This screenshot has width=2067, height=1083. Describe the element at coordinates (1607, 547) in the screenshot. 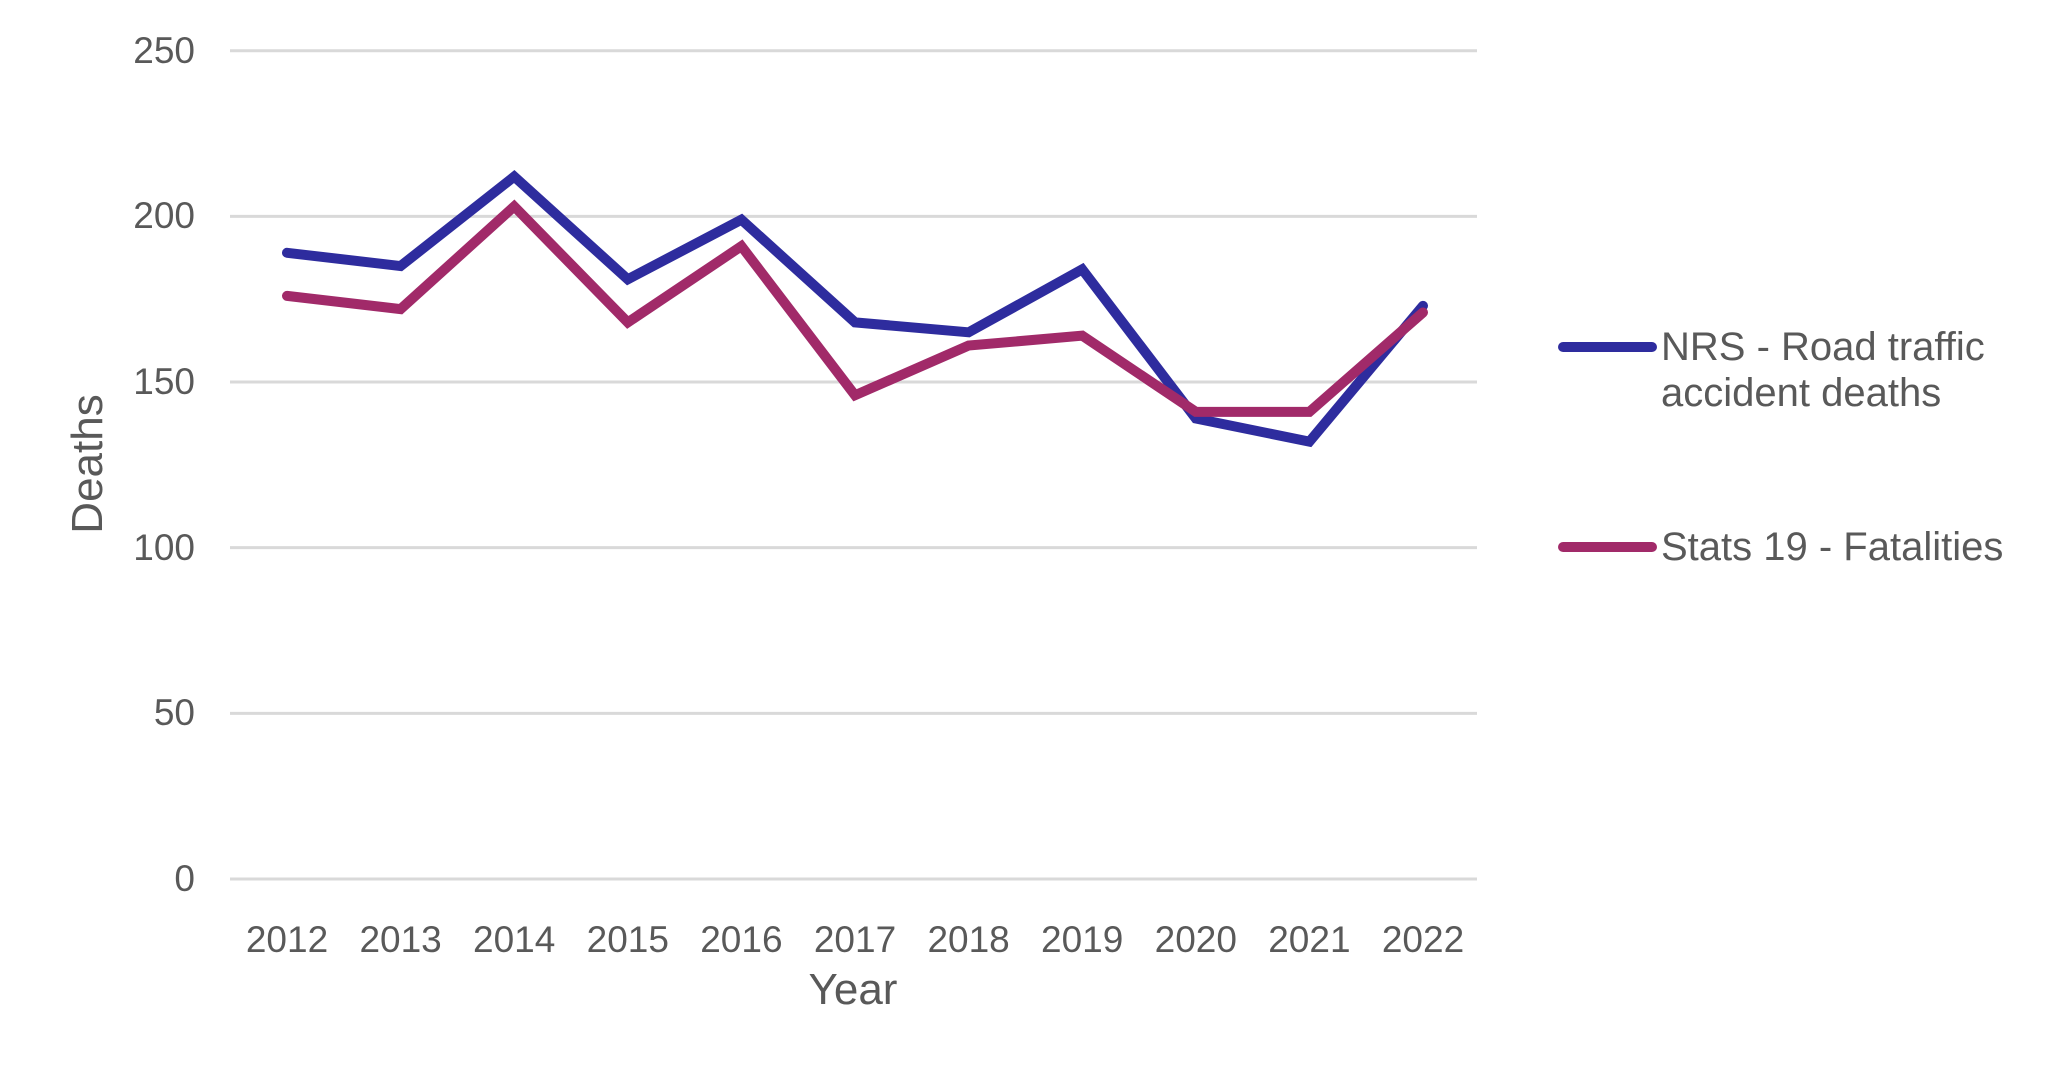

I see `stats19-series-line-marker-icon` at that location.